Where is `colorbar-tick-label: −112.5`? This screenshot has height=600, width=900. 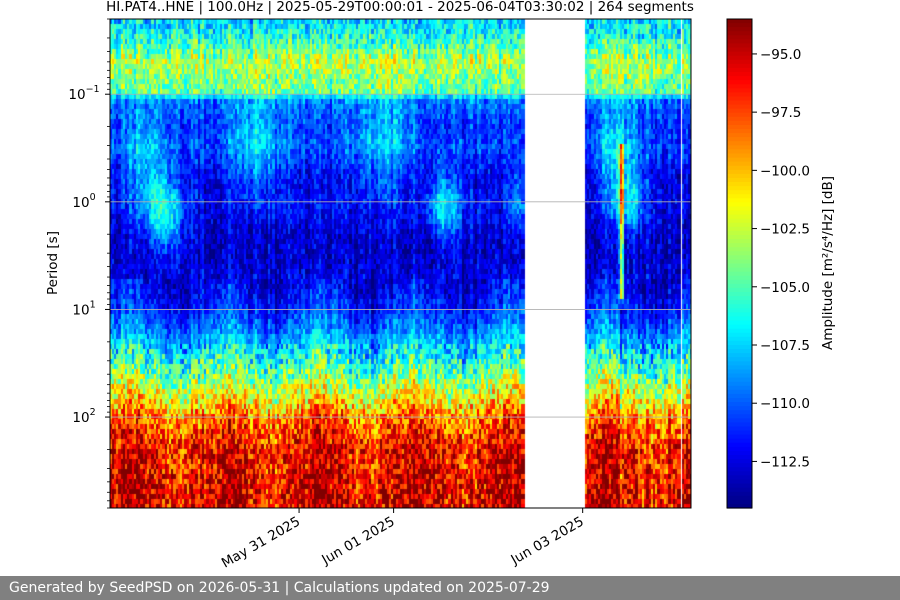
colorbar-tick-label: −112.5 is located at coordinates (785, 462).